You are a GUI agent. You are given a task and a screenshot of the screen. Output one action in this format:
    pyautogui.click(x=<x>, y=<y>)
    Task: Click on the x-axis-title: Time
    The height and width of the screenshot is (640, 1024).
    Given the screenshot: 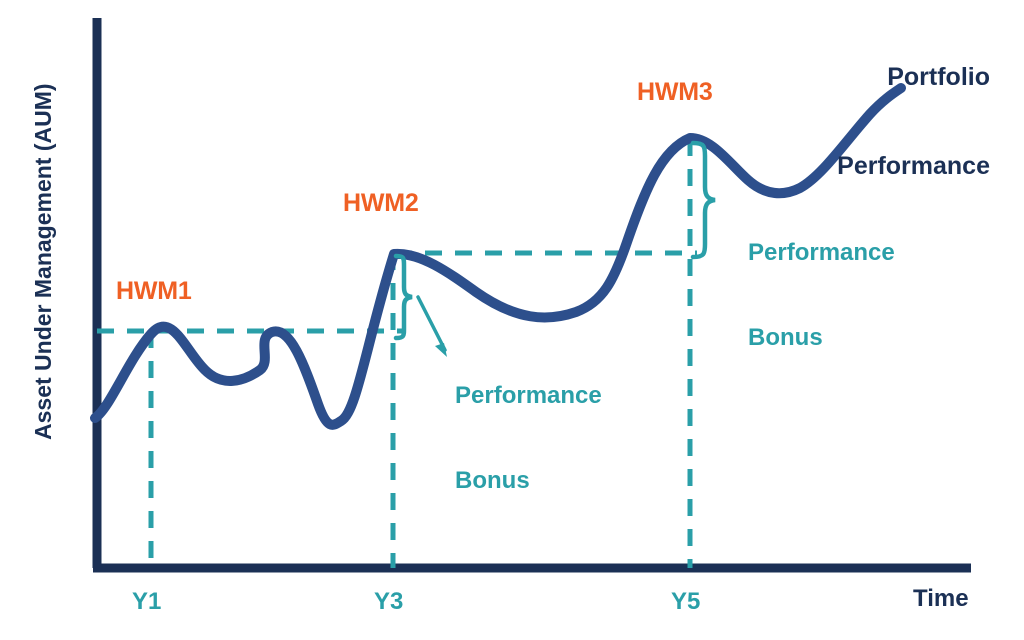 What is the action you would take?
    pyautogui.click(x=941, y=598)
    